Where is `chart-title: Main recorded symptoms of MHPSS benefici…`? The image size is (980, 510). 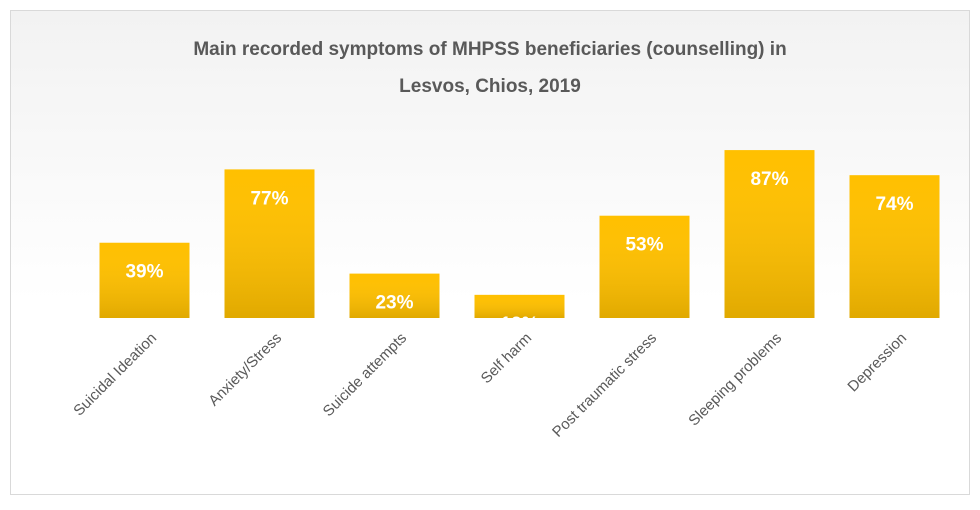 chart-title: Main recorded symptoms of MHPSS benefici… is located at coordinates (489, 68).